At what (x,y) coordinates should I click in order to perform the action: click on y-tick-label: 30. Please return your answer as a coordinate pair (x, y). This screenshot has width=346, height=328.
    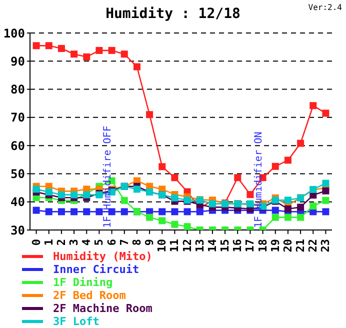
    Looking at the image, I should click on (17, 230).